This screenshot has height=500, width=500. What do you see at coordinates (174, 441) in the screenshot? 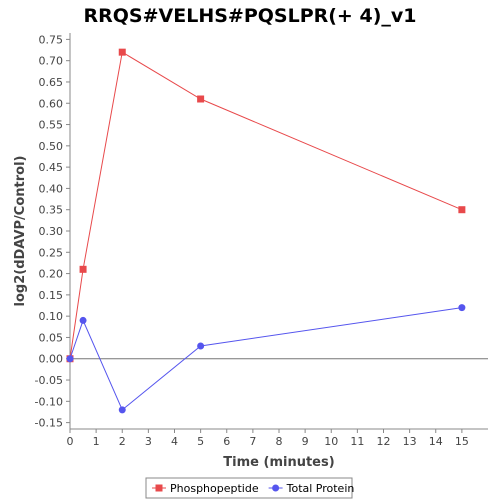
I see `x-tick-label: 4` at bounding box center [174, 441].